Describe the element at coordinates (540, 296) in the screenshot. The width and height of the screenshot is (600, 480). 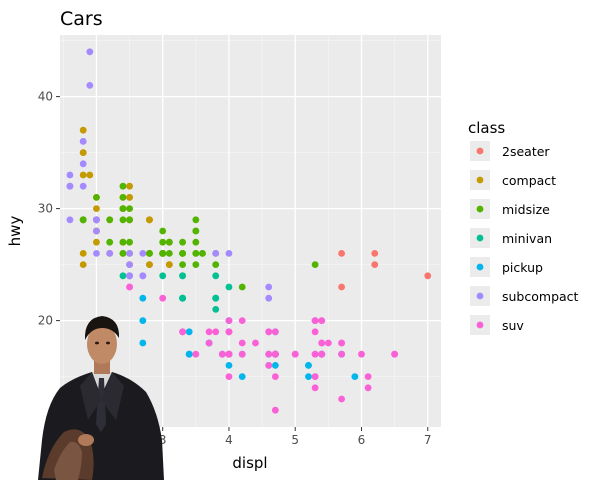
I see `legend-label-subcompact: subcompact` at that location.